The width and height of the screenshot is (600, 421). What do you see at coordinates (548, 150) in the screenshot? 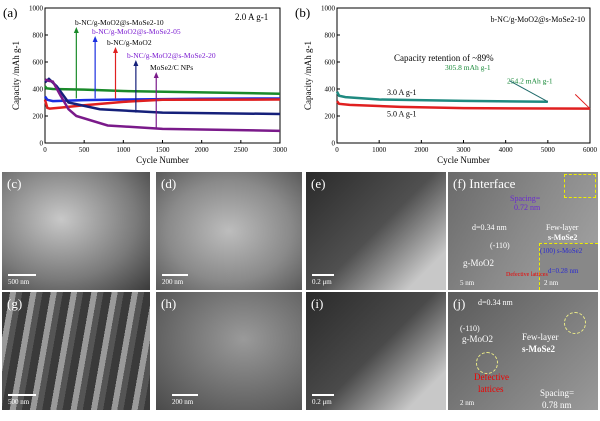
I see `x-tick-label: 5000` at bounding box center [548, 150].